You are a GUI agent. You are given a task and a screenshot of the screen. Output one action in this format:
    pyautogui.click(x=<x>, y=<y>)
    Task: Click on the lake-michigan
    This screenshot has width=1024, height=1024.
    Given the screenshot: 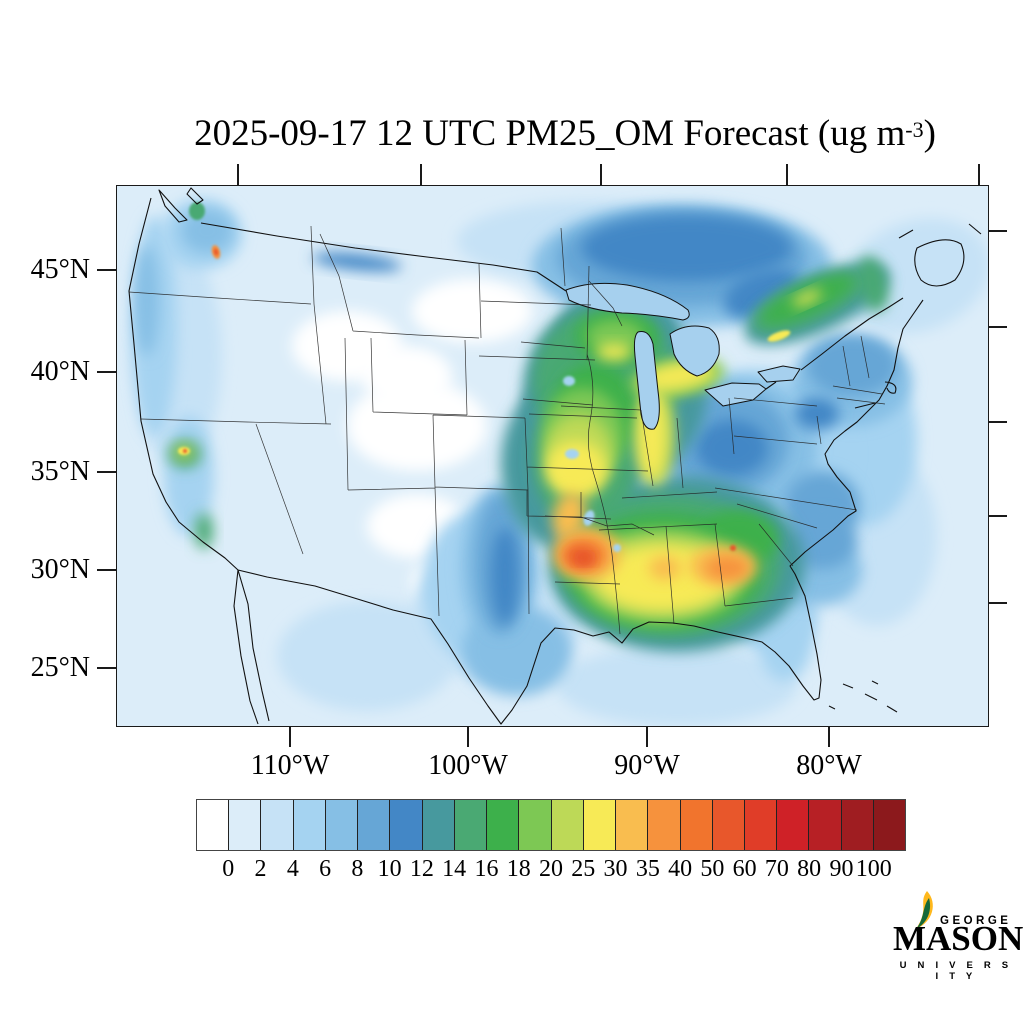 What is the action you would take?
    pyautogui.click(x=646, y=380)
    